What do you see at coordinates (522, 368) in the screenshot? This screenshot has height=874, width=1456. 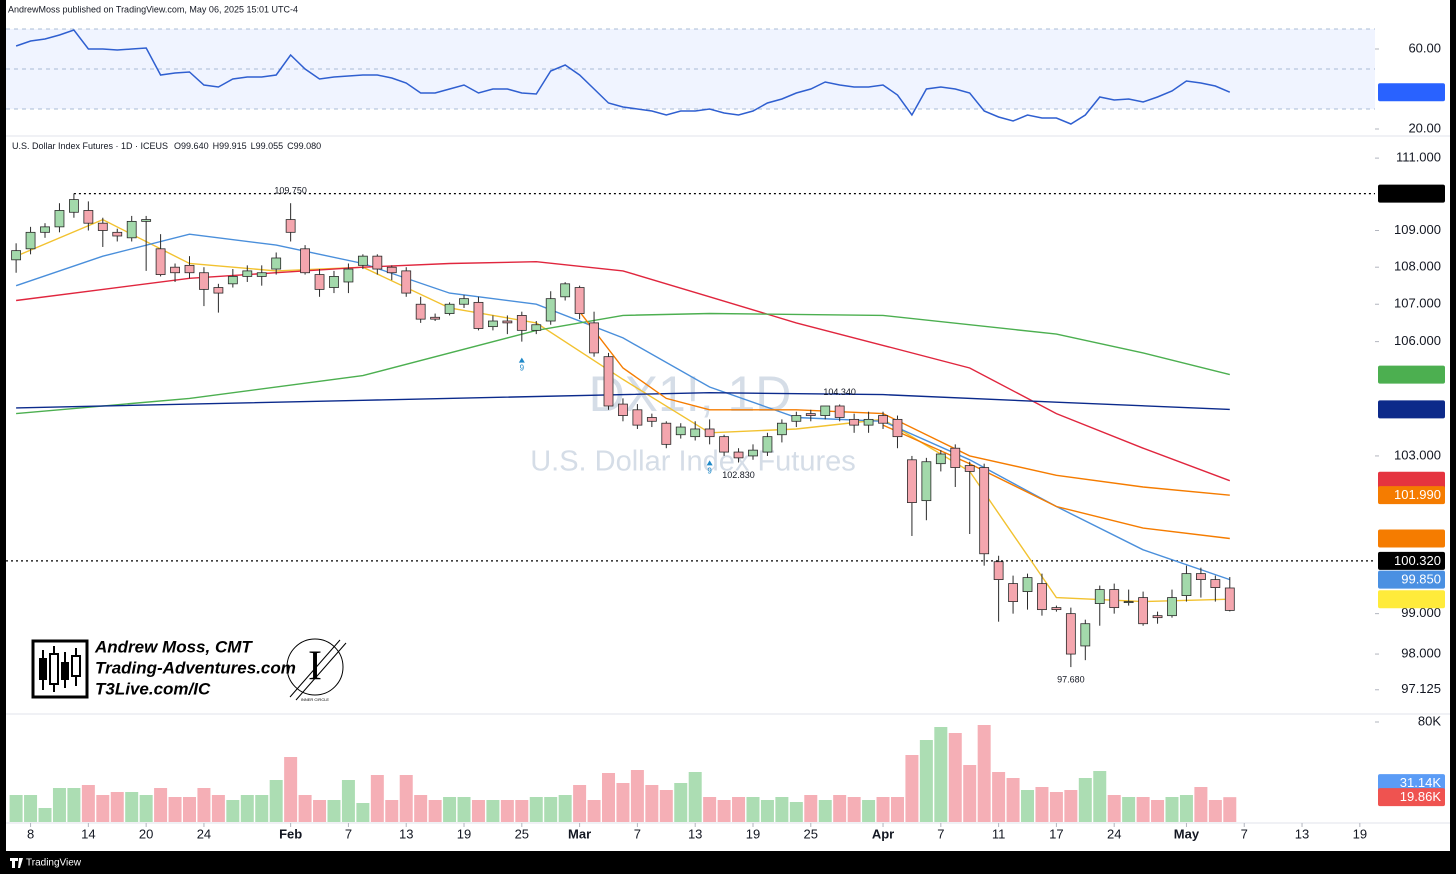 I see `signal-count: 9` at bounding box center [522, 368].